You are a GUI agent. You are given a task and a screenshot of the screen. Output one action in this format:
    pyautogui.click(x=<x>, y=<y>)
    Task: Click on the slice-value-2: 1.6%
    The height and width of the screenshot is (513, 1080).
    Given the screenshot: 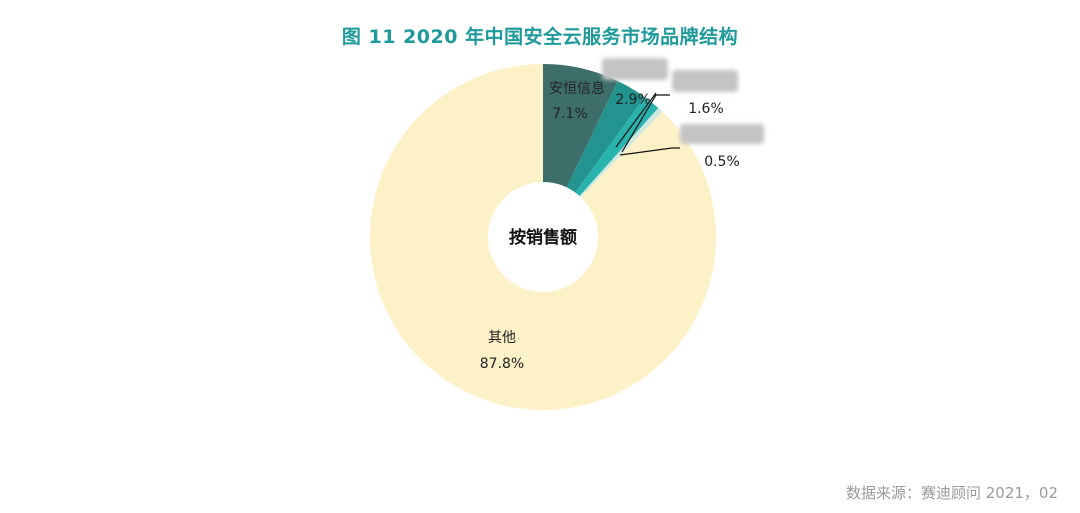 What is the action you would take?
    pyautogui.click(x=706, y=109)
    